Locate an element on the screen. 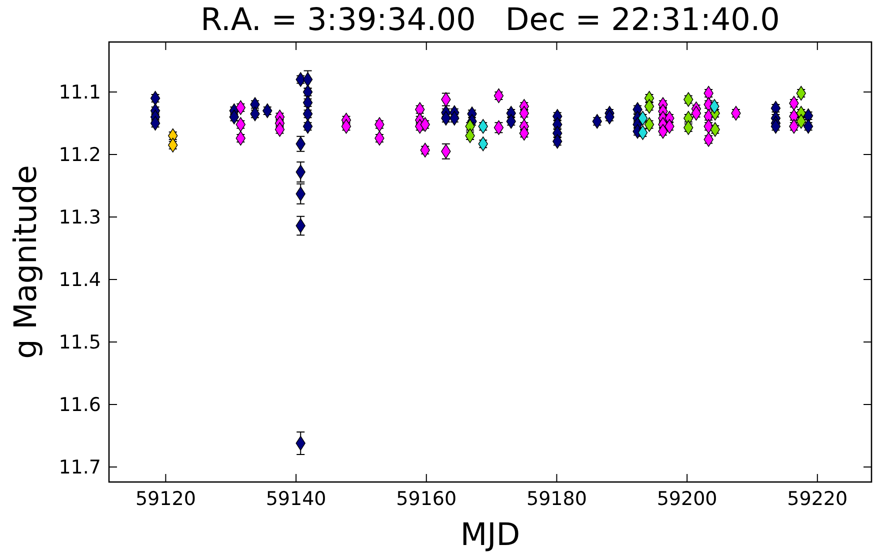  y-tick-label: 11.6 is located at coordinates (79, 405).